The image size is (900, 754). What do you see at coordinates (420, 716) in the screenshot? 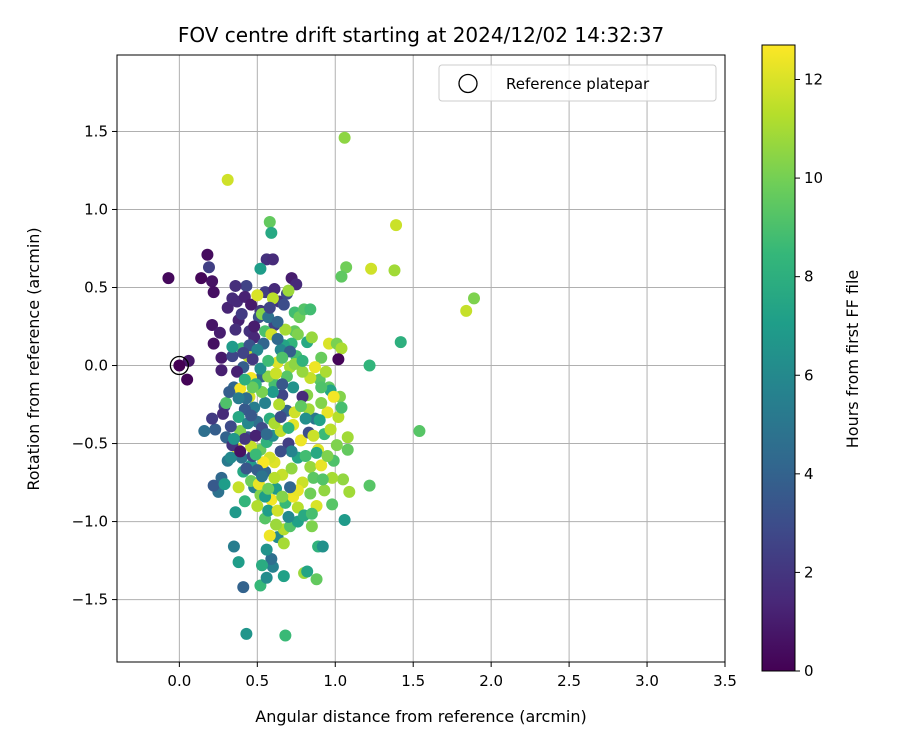
I see `x-axis-label: Angular distance from reference (arcmin)` at bounding box center [420, 716].